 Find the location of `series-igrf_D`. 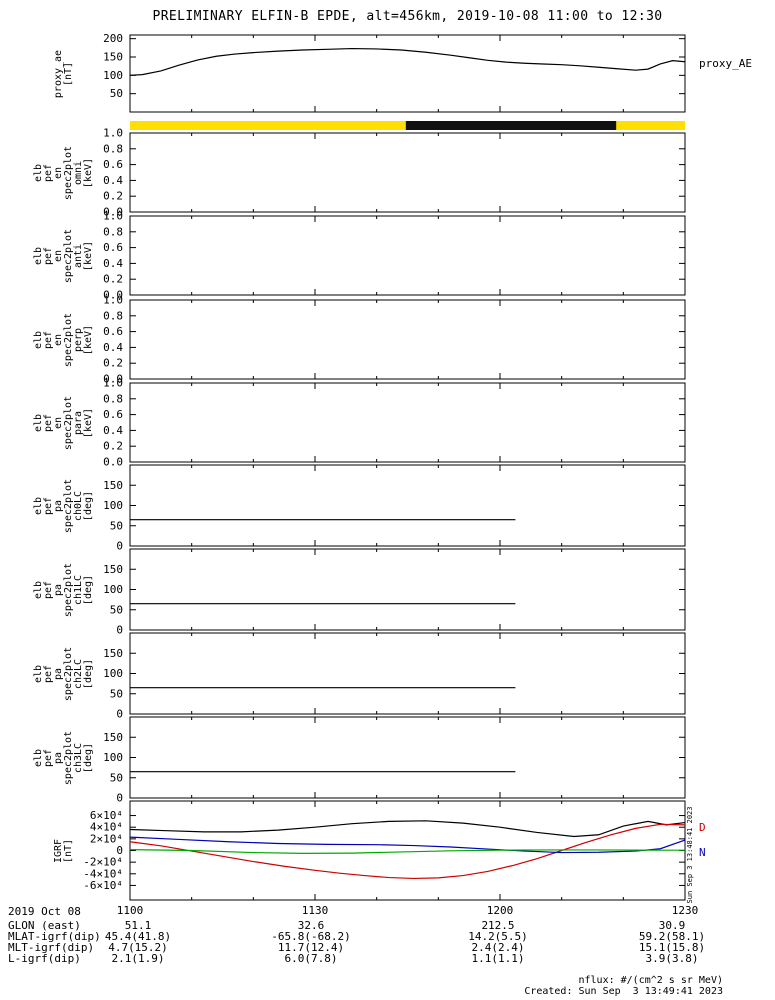

series-igrf_D is located at coordinates (407, 851).